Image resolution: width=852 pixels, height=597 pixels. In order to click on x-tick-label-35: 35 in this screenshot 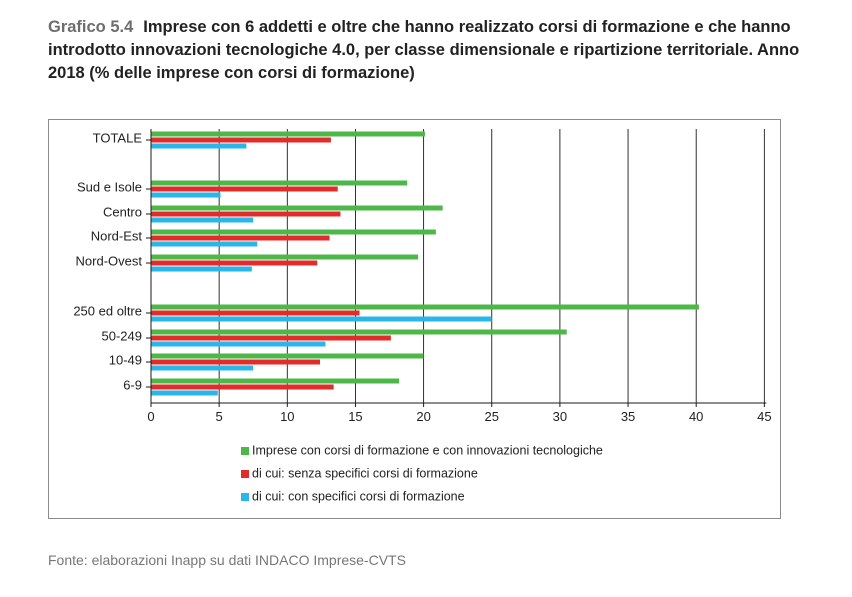, I will do `click(628, 416)`.